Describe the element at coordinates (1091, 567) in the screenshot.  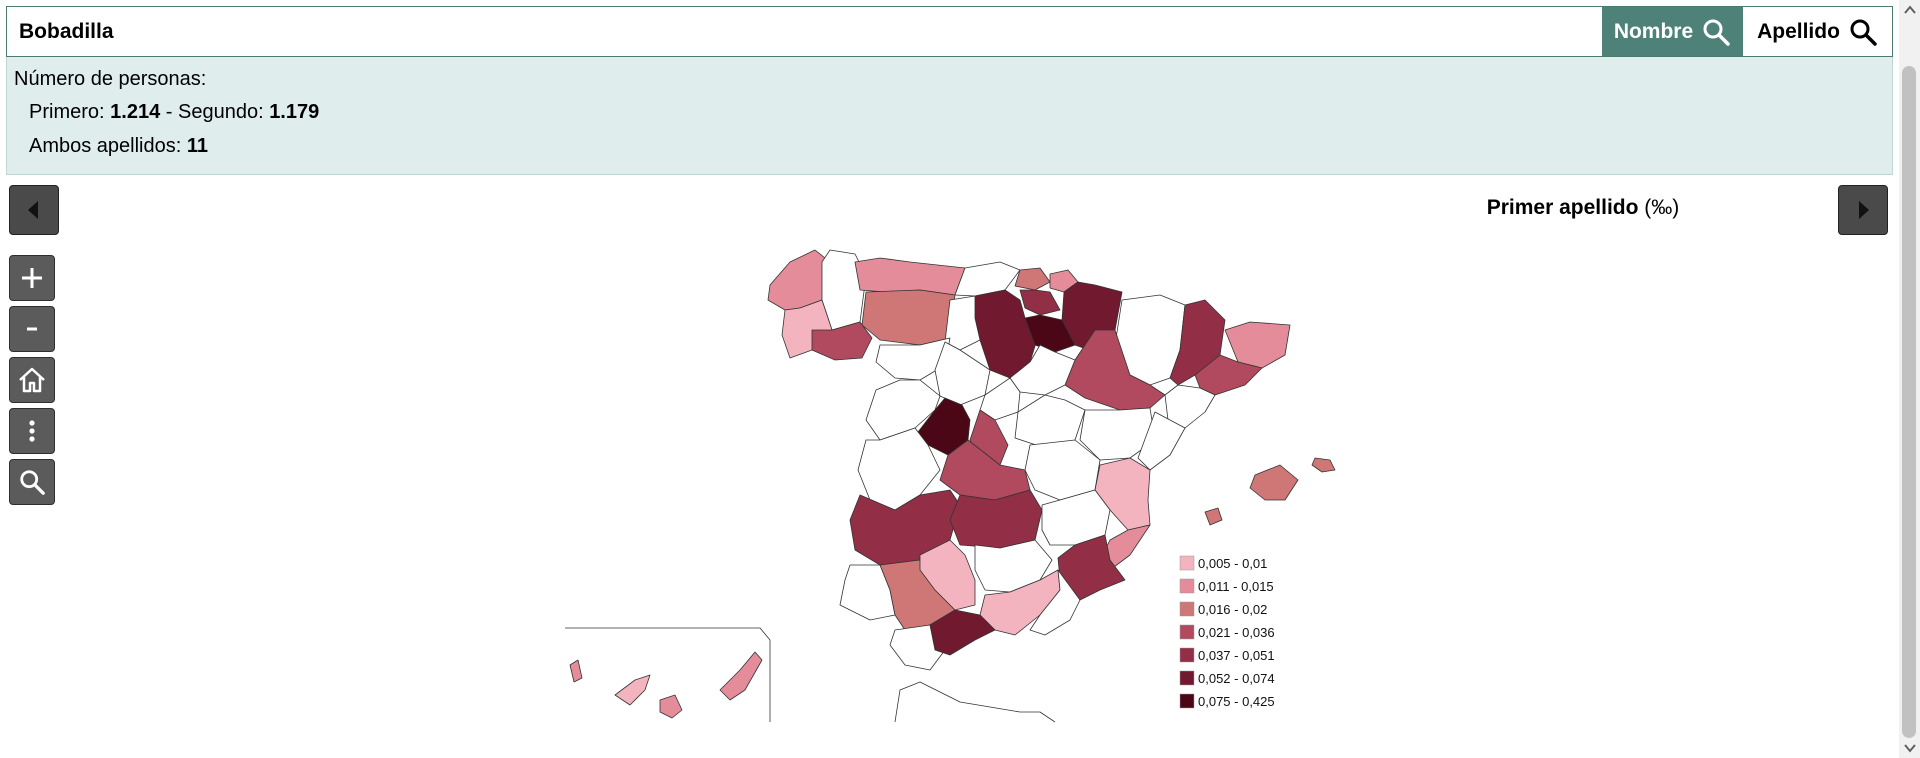
I see `province-murcia` at that location.